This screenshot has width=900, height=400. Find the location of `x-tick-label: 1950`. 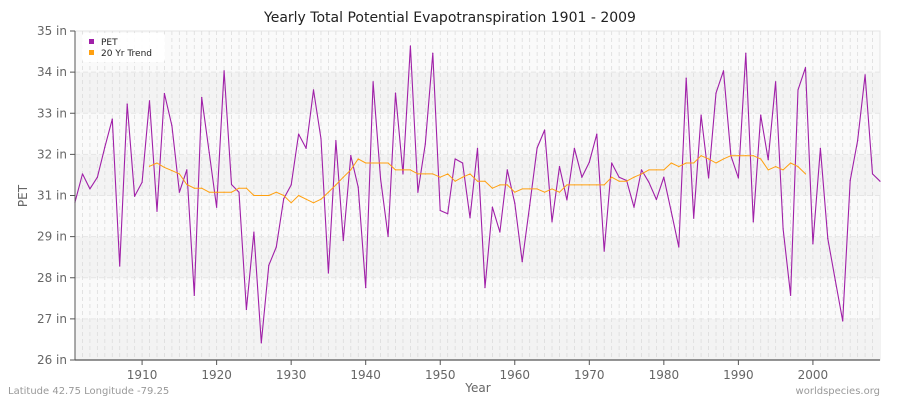

x-tick-label: 1950 is located at coordinates (440, 375).